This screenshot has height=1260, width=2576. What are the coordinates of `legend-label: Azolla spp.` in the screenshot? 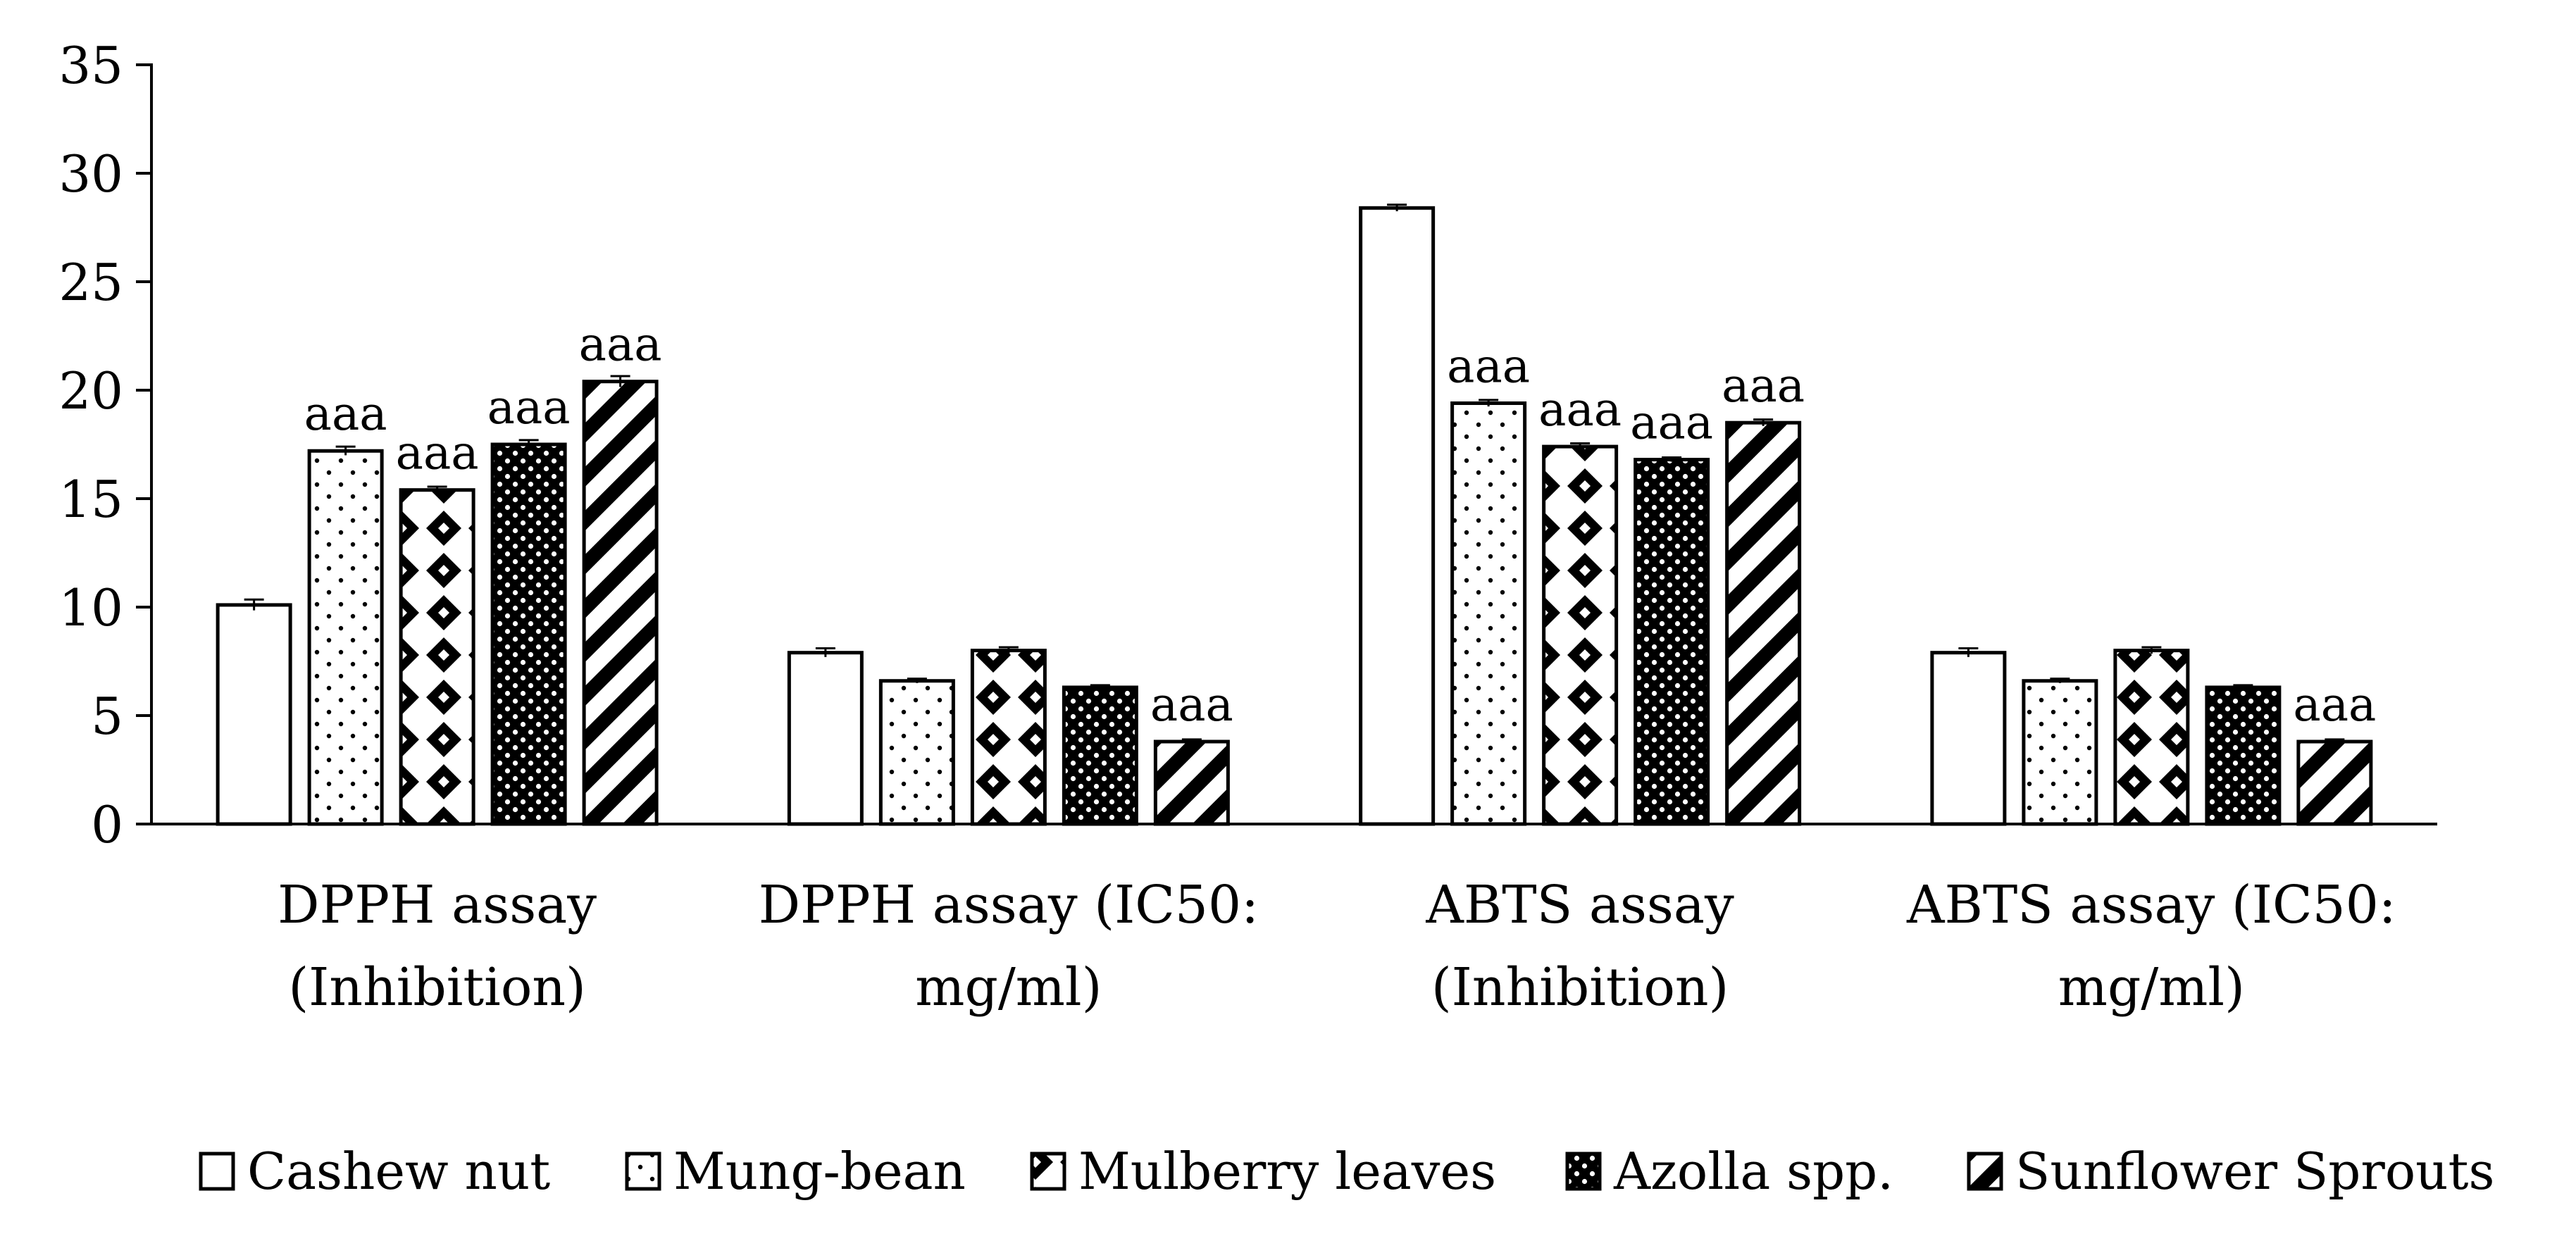 It's located at (1753, 1171).